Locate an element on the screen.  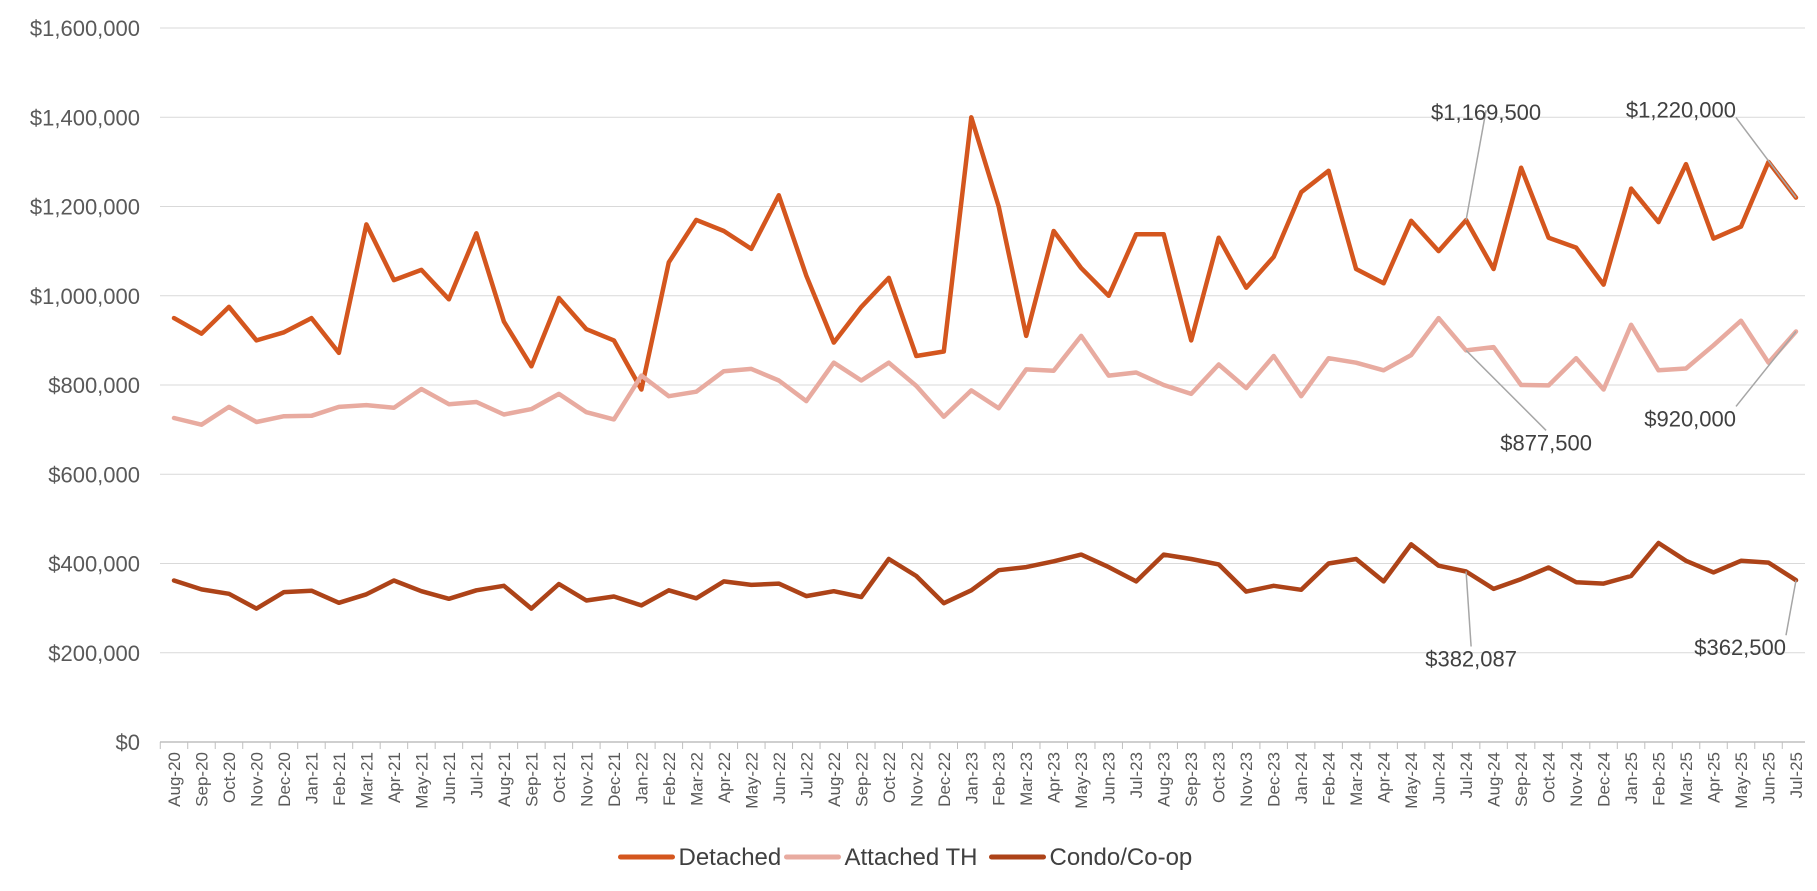
callout-label: $920,000 is located at coordinates (1690, 418).